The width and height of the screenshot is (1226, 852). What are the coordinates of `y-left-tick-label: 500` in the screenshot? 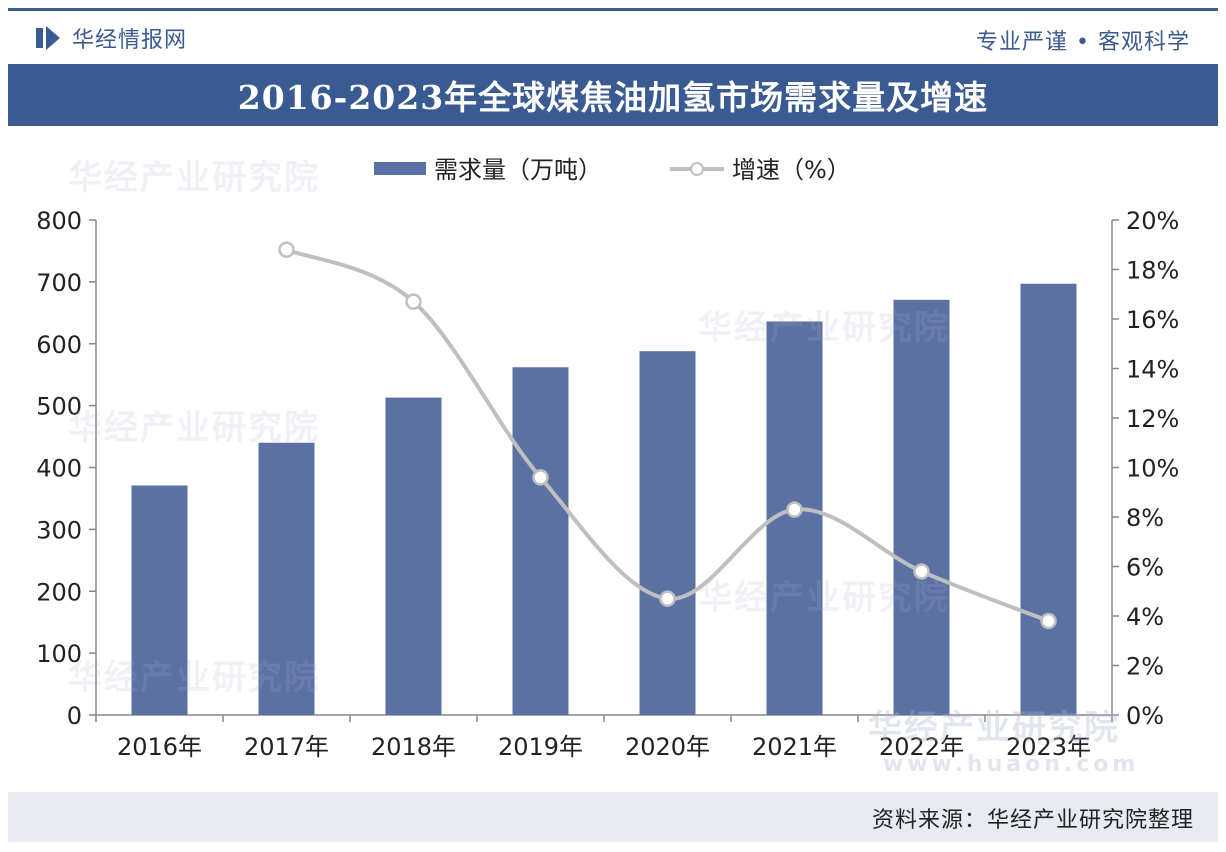 It's located at (59, 407).